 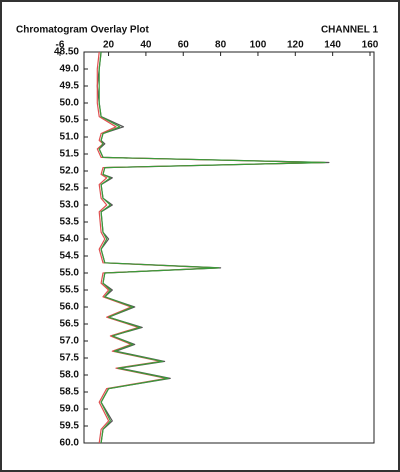 I want to click on x-tick-label: 120, so click(x=295, y=45).